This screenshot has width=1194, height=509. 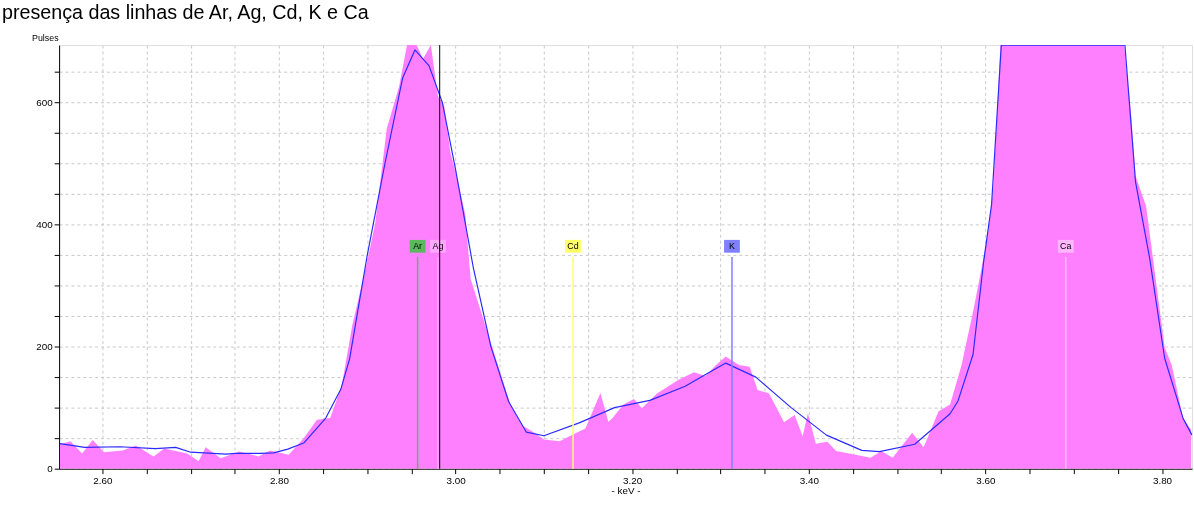 What do you see at coordinates (1162, 480) in the screenshot?
I see `x-tick-label: 3.80` at bounding box center [1162, 480].